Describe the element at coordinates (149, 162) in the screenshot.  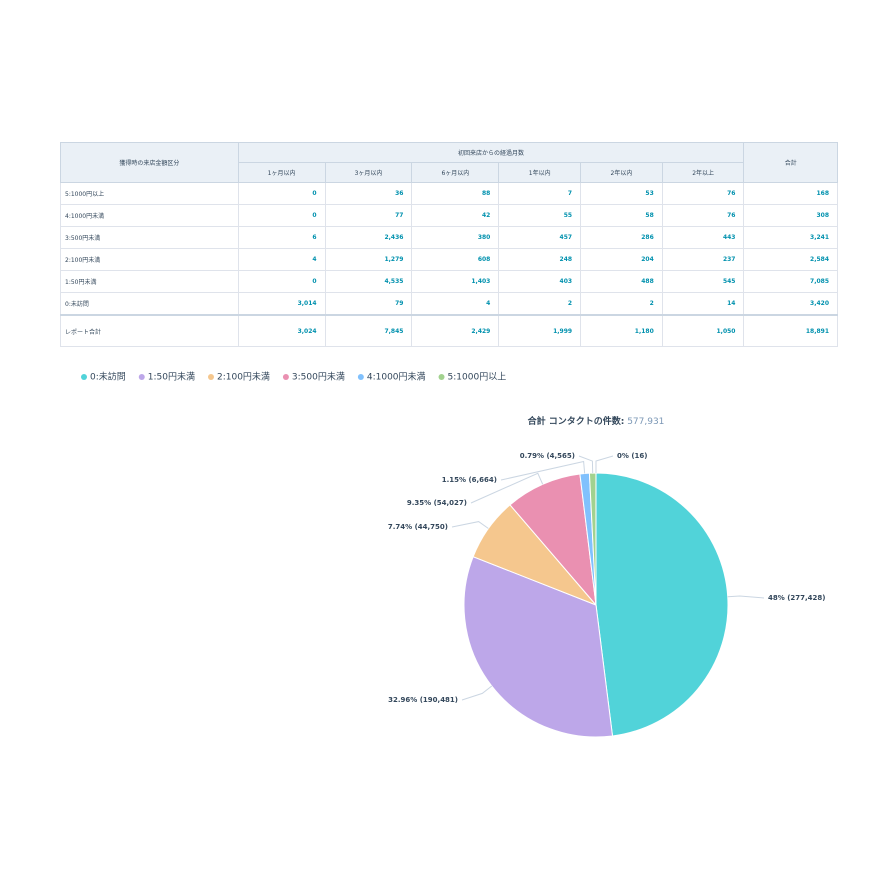
I see `corner-header: 獲得時の来店金額区分` at that location.